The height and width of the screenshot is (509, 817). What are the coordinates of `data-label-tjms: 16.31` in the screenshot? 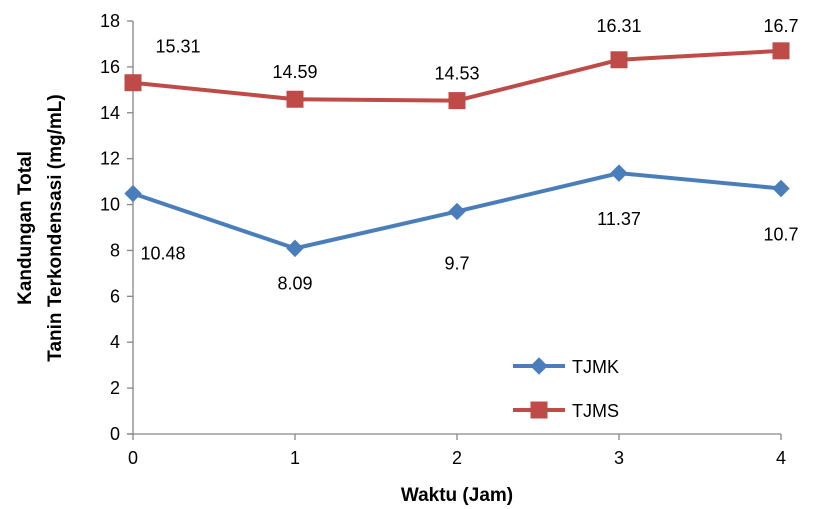 It's located at (618, 26).